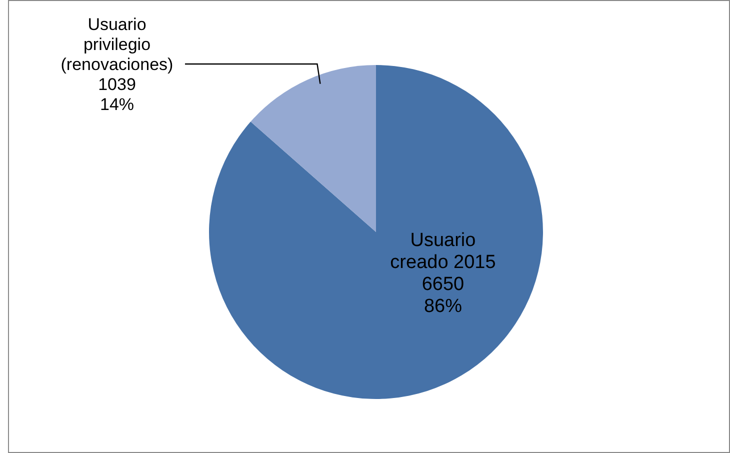 This screenshot has width=730, height=453. What do you see at coordinates (117, 44) in the screenshot?
I see `slice-label: Usuario privilegio (renovaciones)` at bounding box center [117, 44].